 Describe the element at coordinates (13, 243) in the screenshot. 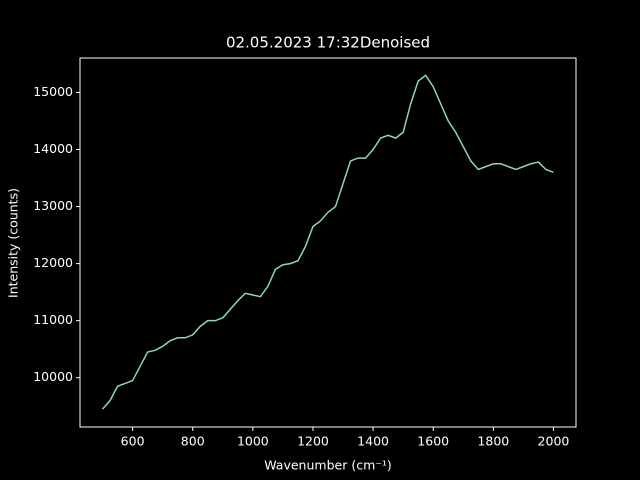

I see `y-axis-label: Intensity (counts)` at that location.